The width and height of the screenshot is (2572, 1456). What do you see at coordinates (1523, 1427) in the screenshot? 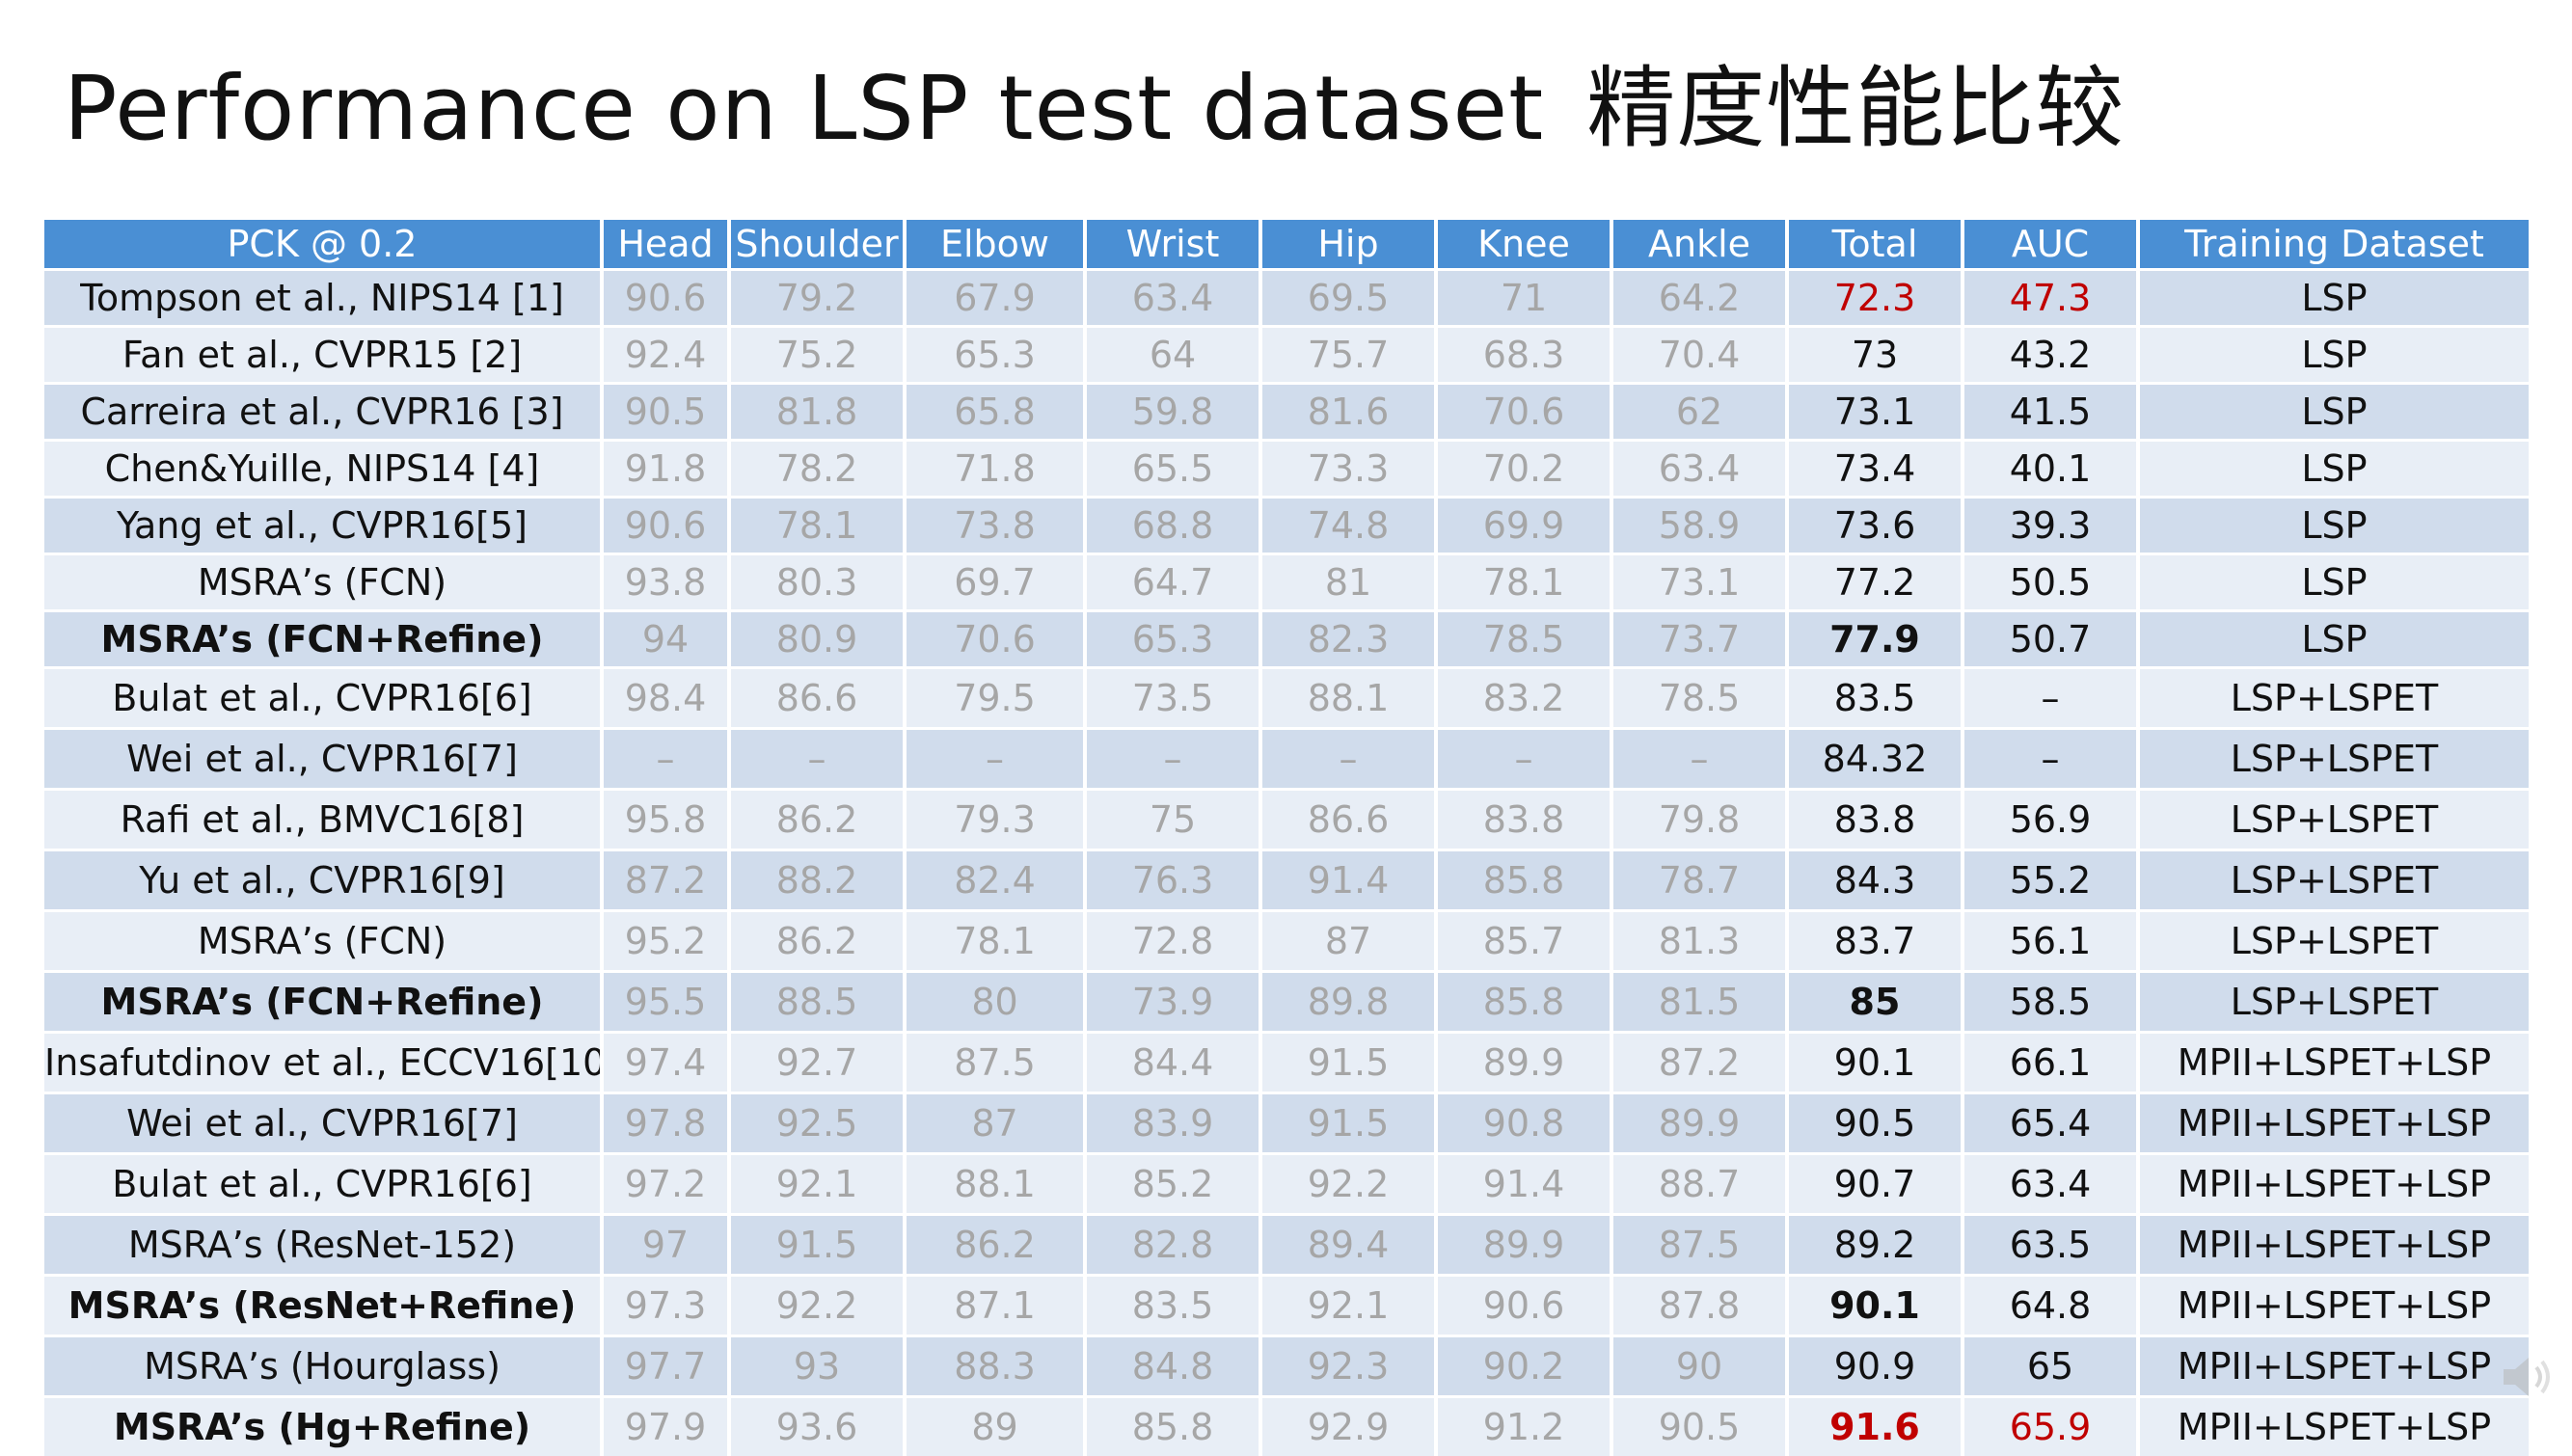
I see `cell-knee: 91.2` at bounding box center [1523, 1427].